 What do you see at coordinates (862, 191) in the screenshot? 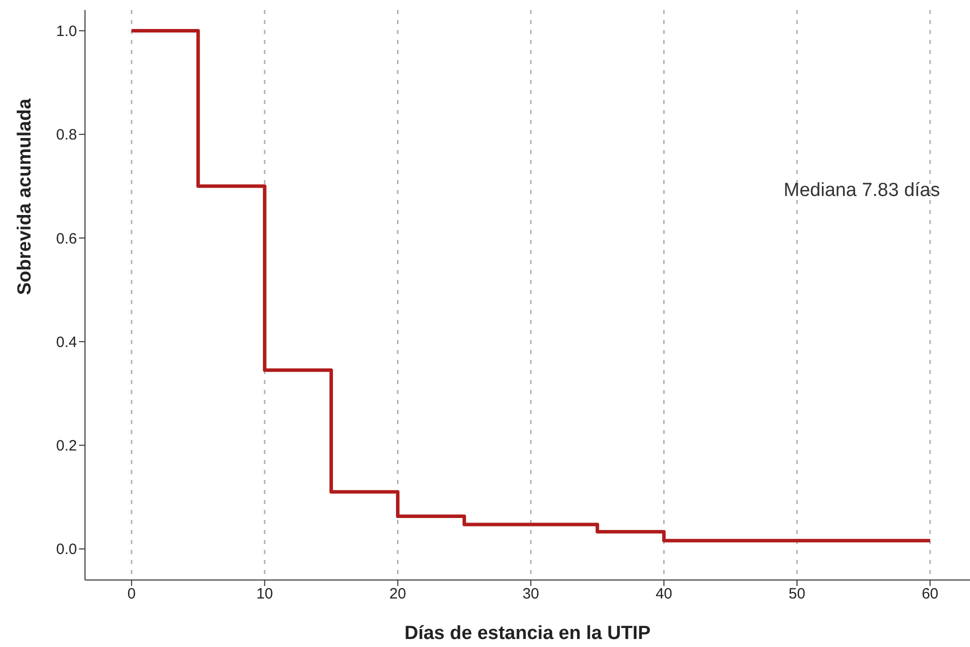
I see `annotation: Mediana 7.83 días` at bounding box center [862, 191].